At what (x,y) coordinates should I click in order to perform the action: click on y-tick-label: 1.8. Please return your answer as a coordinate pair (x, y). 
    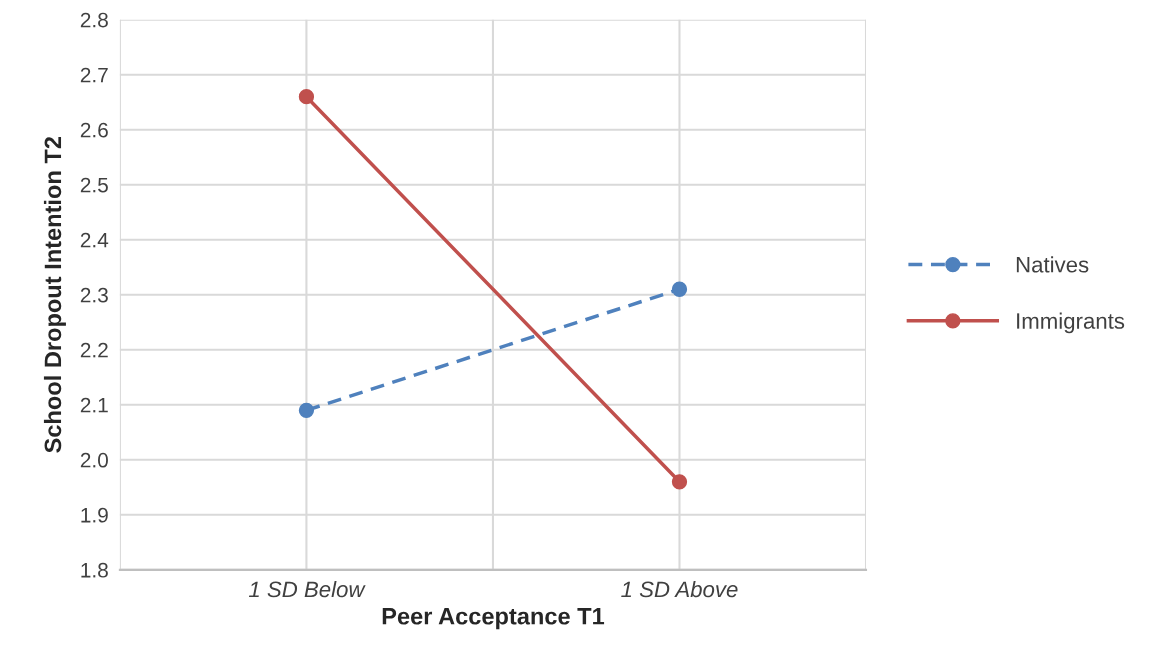
    Looking at the image, I should click on (94, 570).